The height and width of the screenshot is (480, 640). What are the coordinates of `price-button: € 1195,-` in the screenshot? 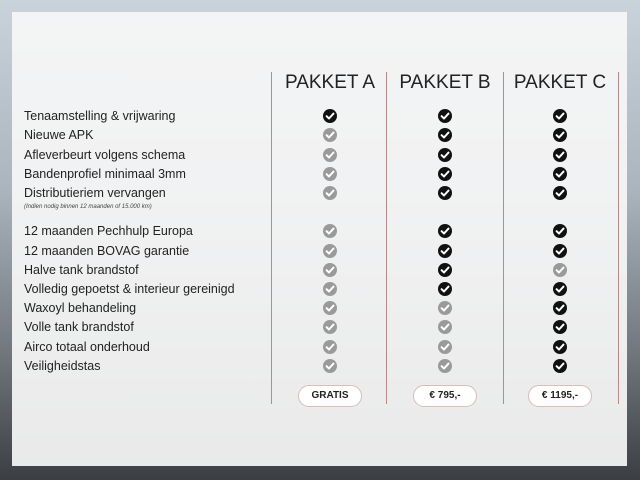 It's located at (560, 396).